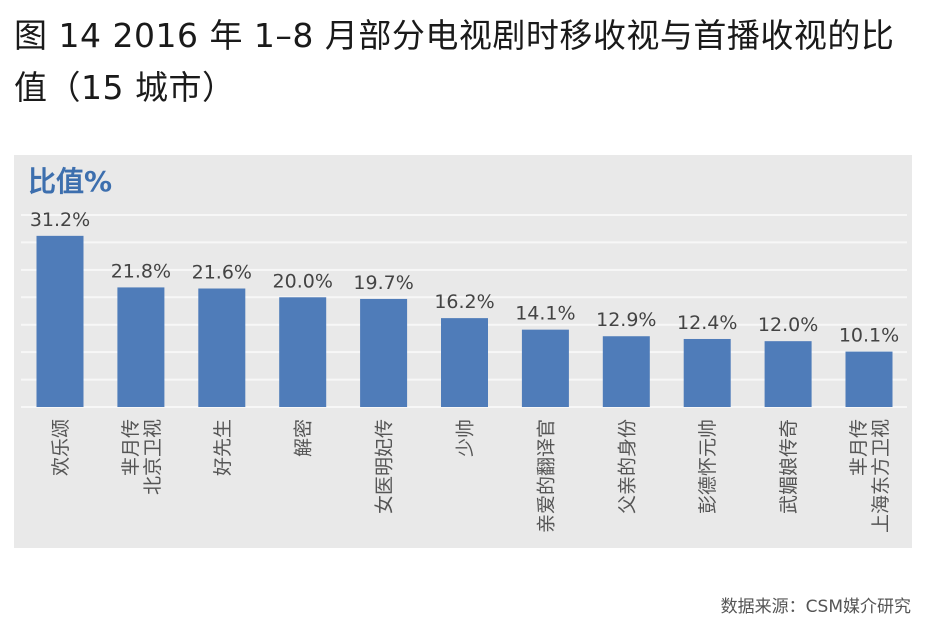 Image resolution: width=929 pixels, height=636 pixels. What do you see at coordinates (383, 283) in the screenshot?
I see `data-label: 19.7%` at bounding box center [383, 283].